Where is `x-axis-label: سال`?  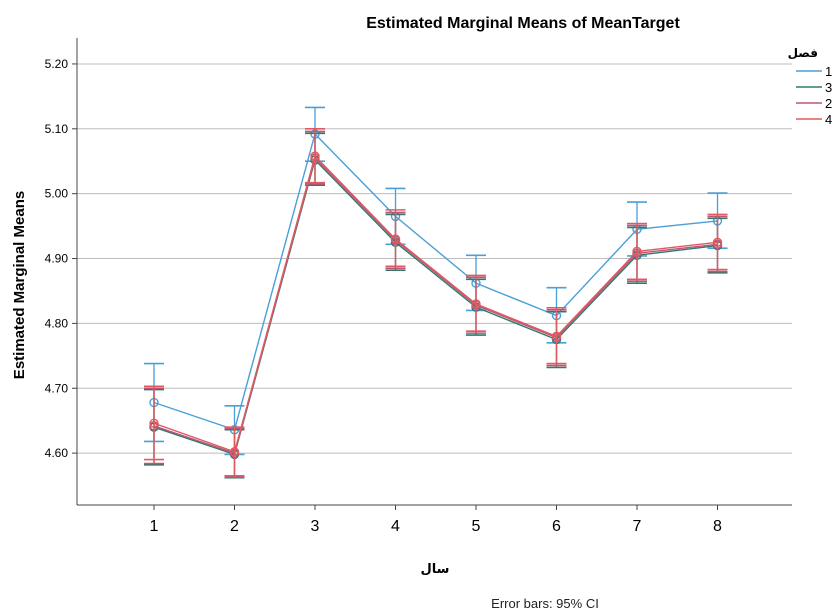 x-axis-label: سال is located at coordinates (435, 569).